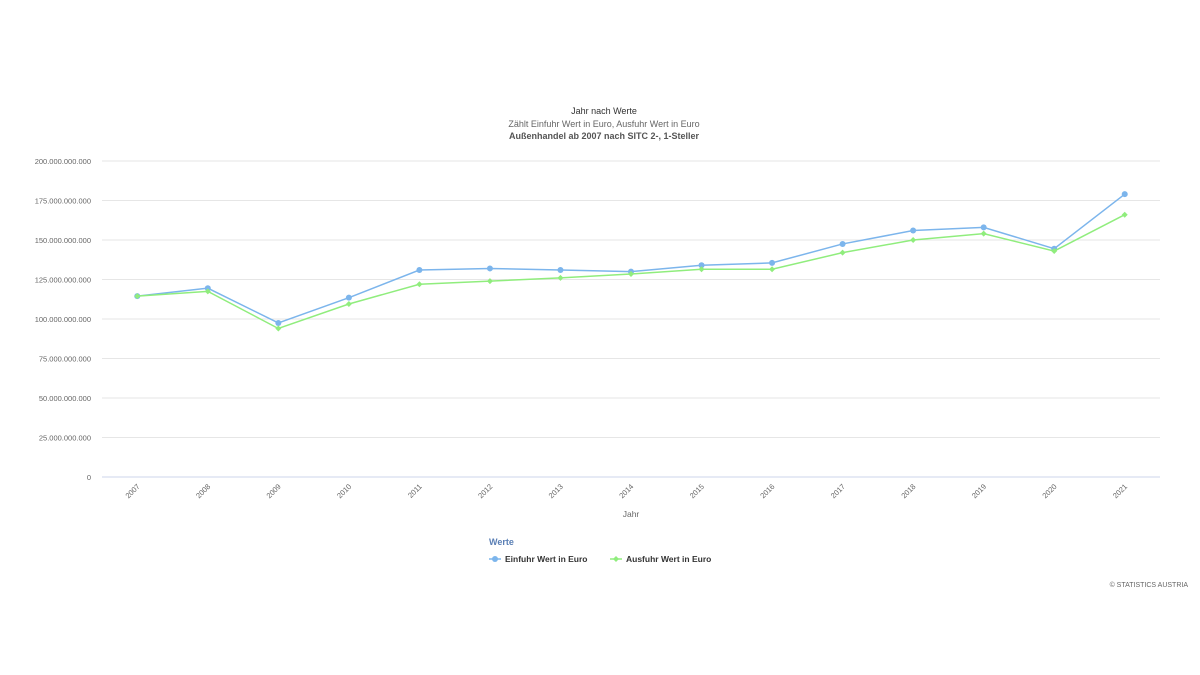 This screenshot has width=1200, height=675. I want to click on legend-item-einfuhr: Einfuhr Wert in Euro, so click(538, 559).